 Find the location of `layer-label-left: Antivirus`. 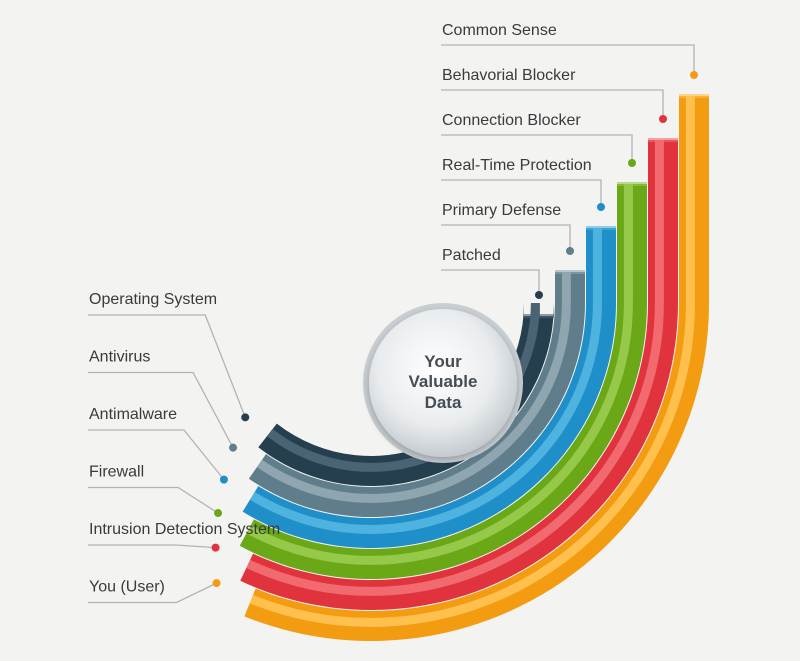

layer-label-left: Antivirus is located at coordinates (119, 357).